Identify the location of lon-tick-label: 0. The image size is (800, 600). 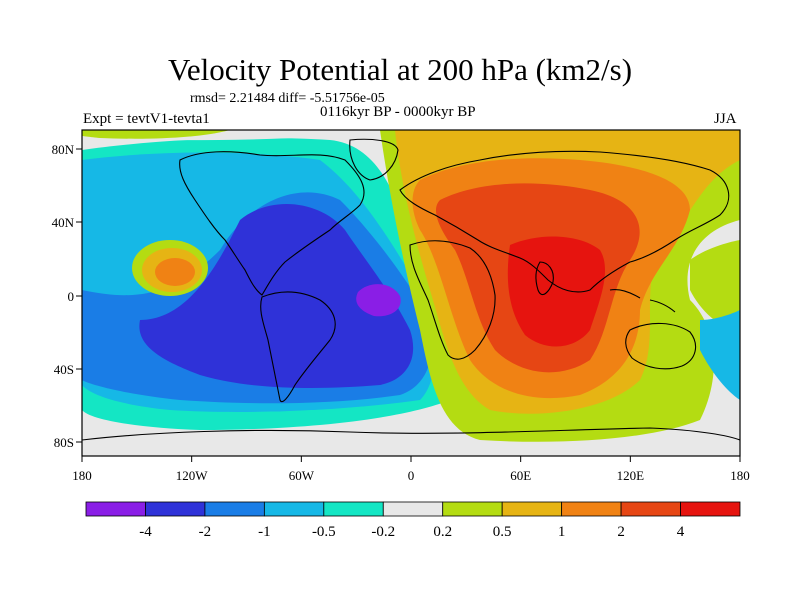
(411, 475).